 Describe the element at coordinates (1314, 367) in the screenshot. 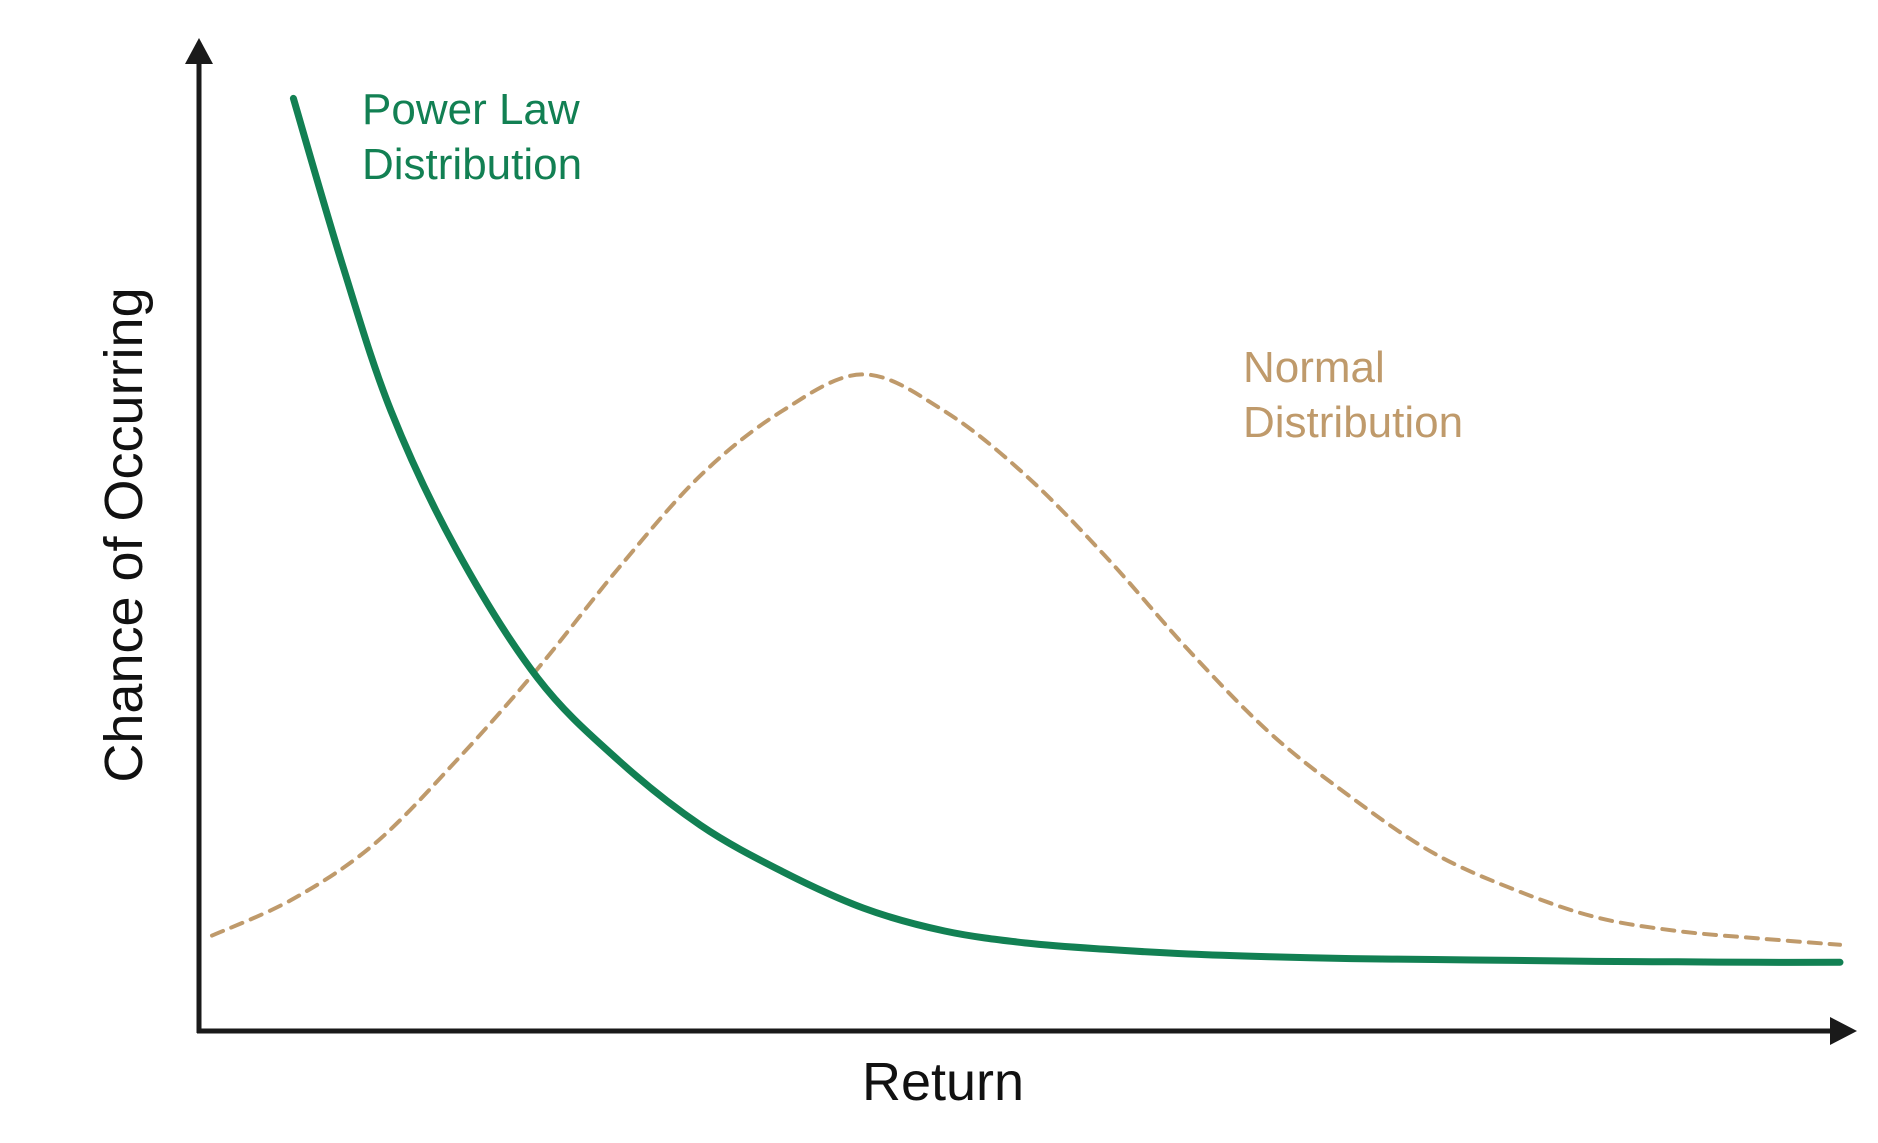

I see `normal-label-line-1: Normal` at that location.